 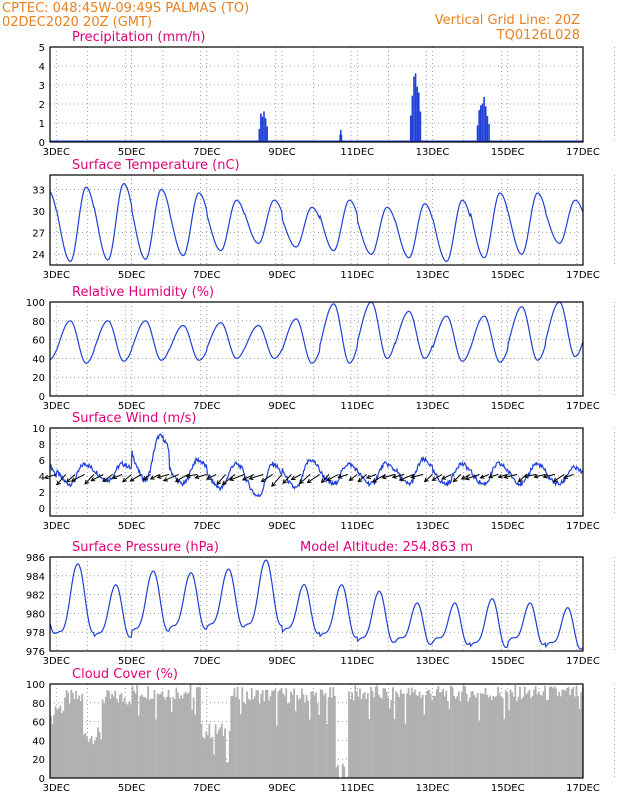 What do you see at coordinates (38, 359) in the screenshot?
I see `y-tick-label: 40` at bounding box center [38, 359].